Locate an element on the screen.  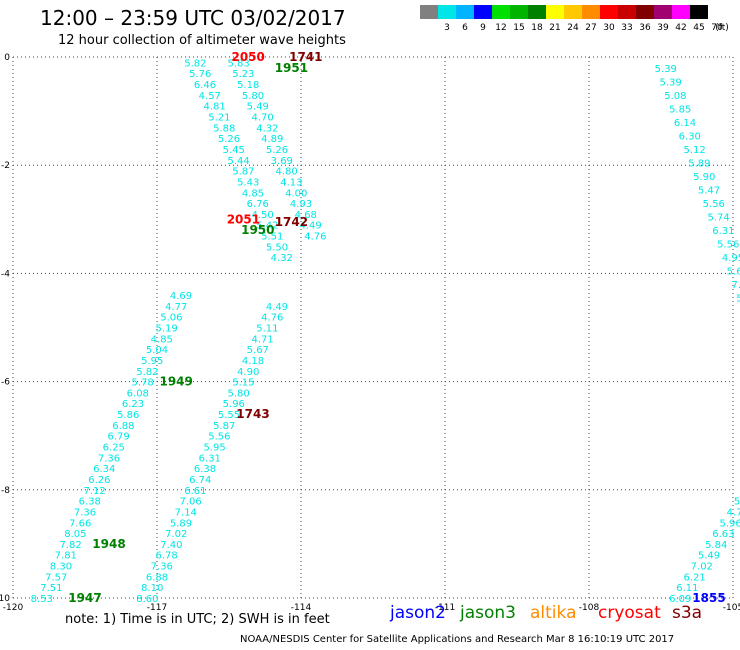
wave-height-value: 5.08 is located at coordinates (675, 96).